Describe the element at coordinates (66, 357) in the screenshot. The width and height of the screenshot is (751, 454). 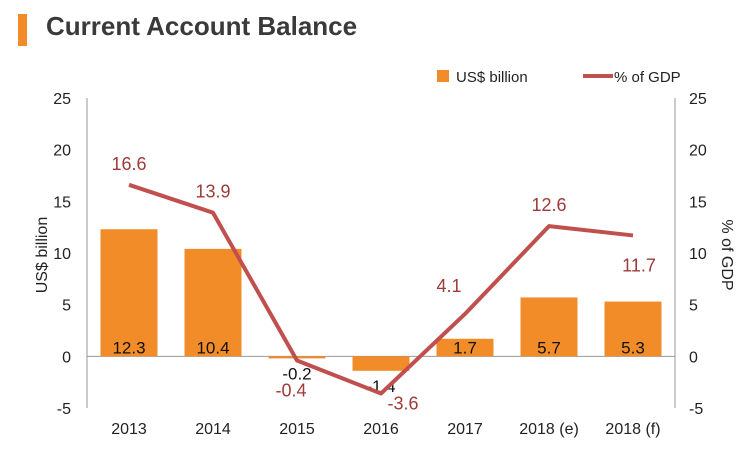
I see `left-y-tick-label: 0` at that location.